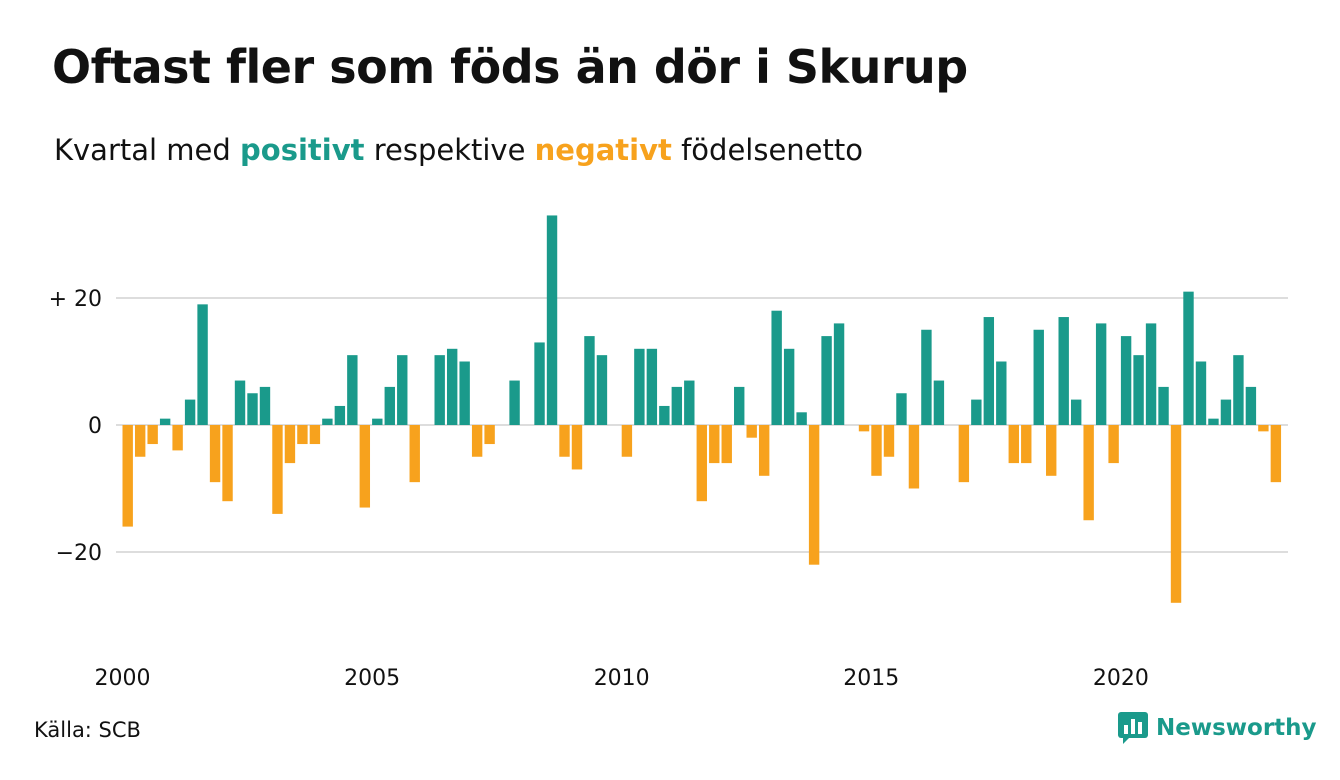 The height and width of the screenshot is (780, 1340). What do you see at coordinates (87, 730) in the screenshot?
I see `source-note: Källa: SCB` at bounding box center [87, 730].